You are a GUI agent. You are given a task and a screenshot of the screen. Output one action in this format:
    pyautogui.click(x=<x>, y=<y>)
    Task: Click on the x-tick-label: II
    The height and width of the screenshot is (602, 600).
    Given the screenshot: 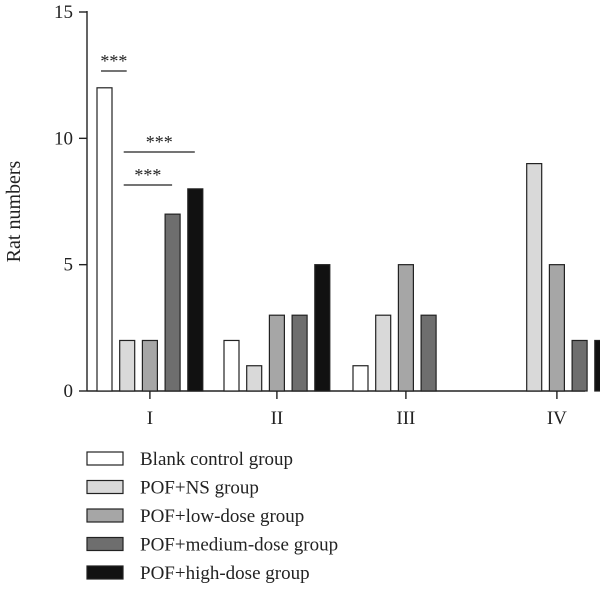 What is the action you would take?
    pyautogui.click(x=277, y=418)
    